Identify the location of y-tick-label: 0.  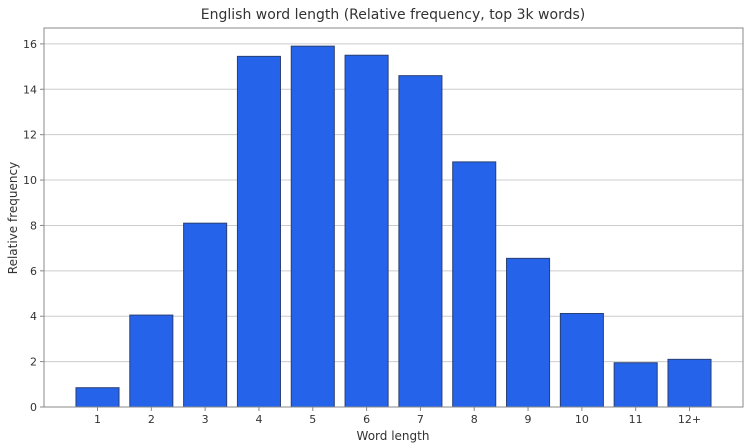
(33, 407).